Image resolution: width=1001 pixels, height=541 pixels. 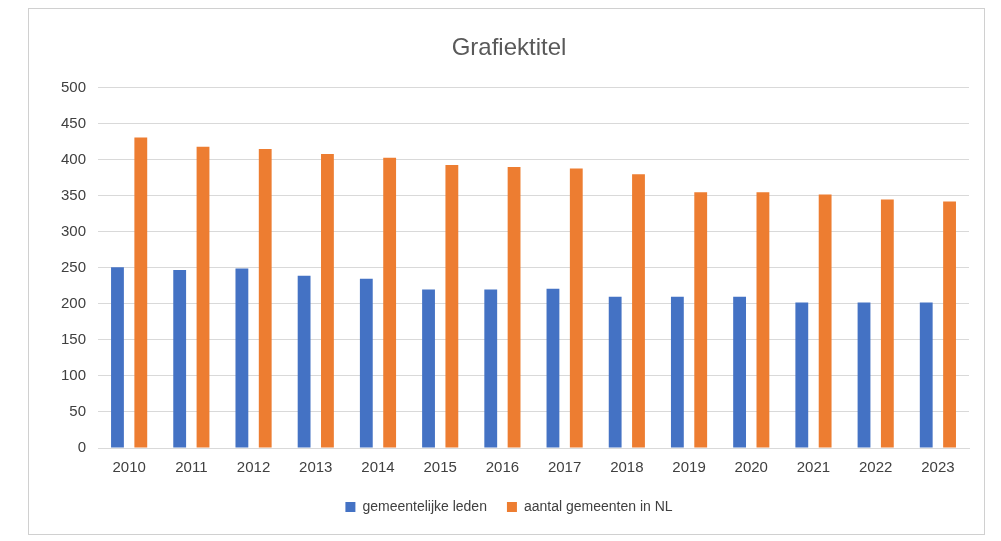 I want to click on legend-label: gemeentelijke leden, so click(x=424, y=505).